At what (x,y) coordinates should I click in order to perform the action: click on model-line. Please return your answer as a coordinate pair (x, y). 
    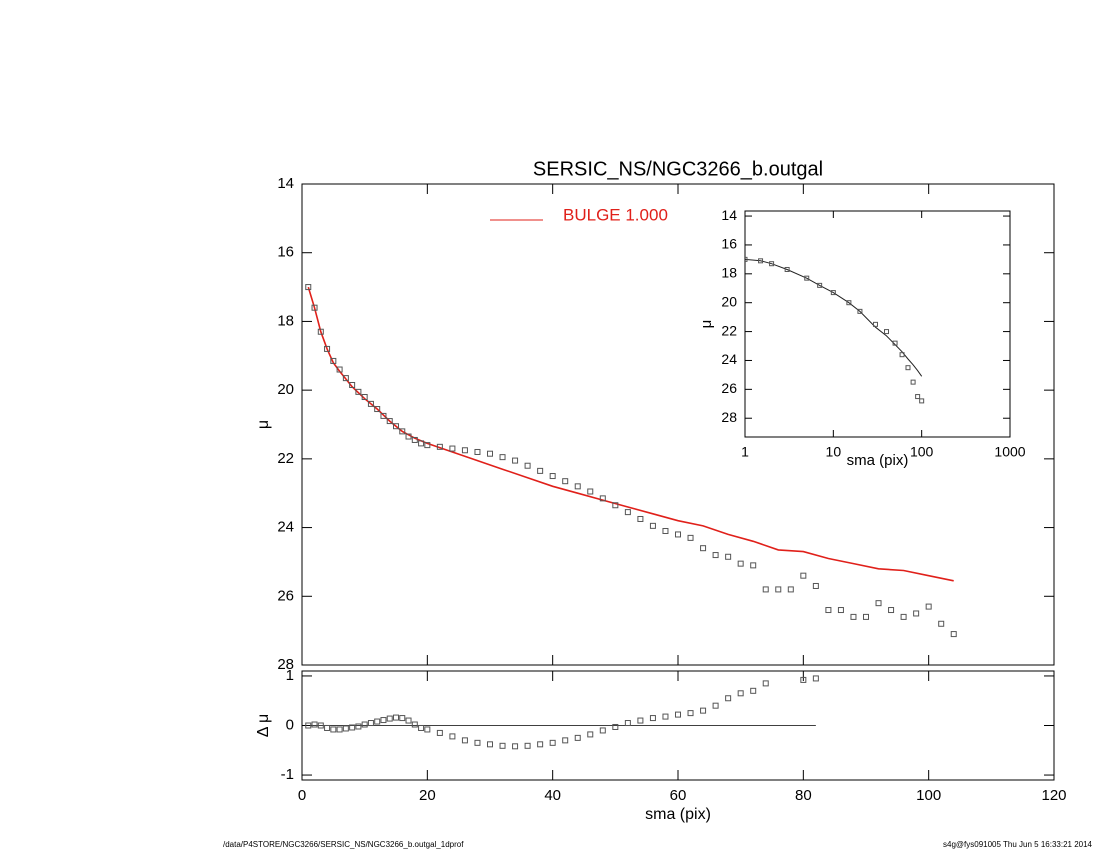
    Looking at the image, I should click on (834, 317).